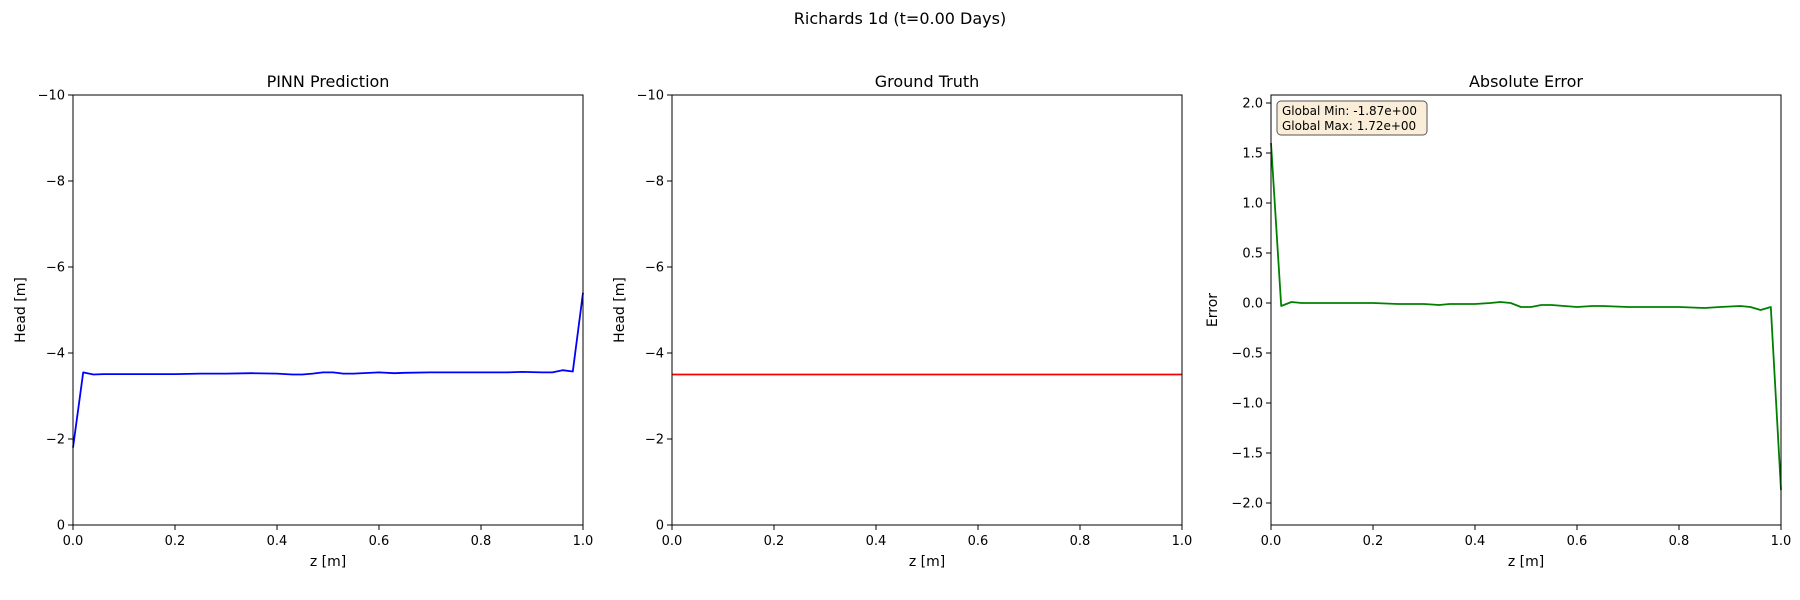 This screenshot has width=1800, height=600. Describe the element at coordinates (1247, 454) in the screenshot. I see `y-tick-label: −1.5` at that location.